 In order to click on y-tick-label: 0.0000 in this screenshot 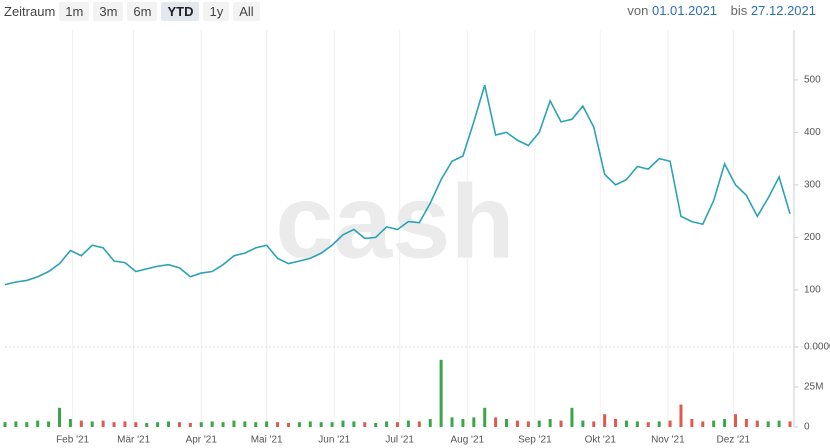, I will do `click(817, 347)`.